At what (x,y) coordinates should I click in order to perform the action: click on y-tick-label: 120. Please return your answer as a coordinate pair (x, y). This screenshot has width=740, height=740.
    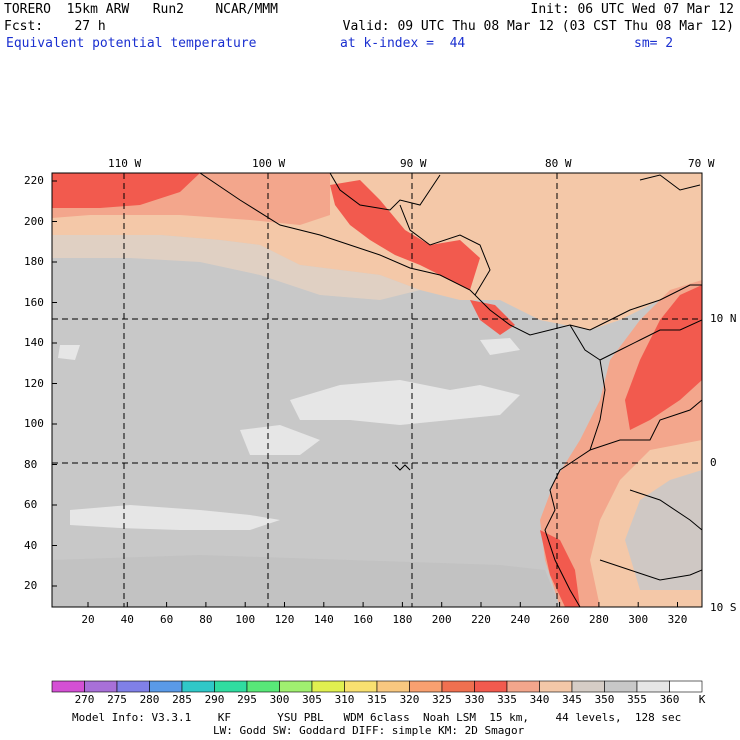
    Looking at the image, I should click on (34, 383).